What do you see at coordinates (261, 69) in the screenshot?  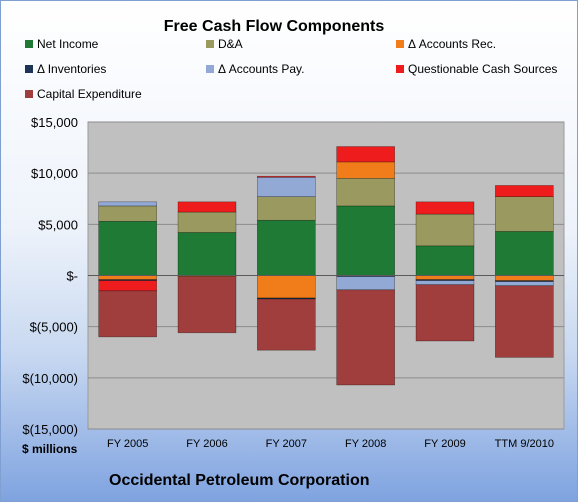 I see `legend-label: Δ Accounts Pay.` at bounding box center [261, 69].